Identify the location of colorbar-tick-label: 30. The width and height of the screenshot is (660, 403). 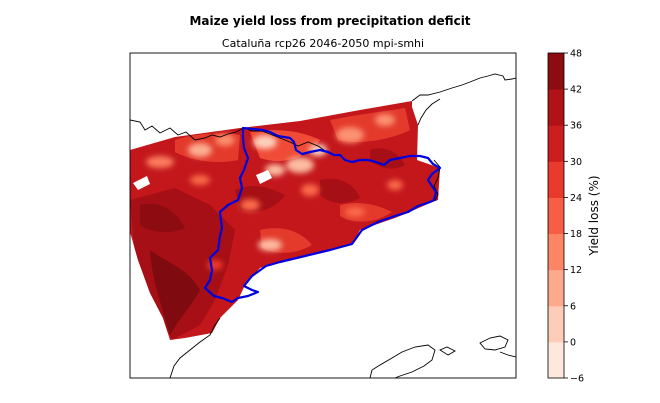
(576, 162).